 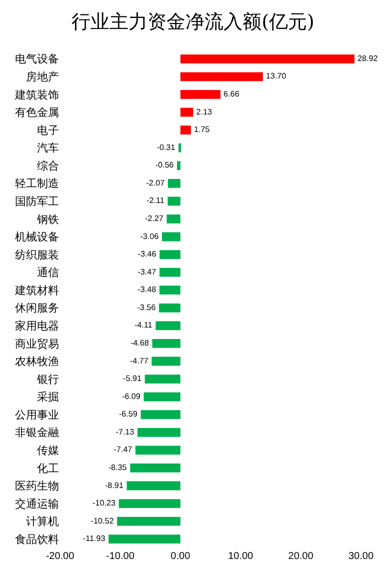 What do you see at coordinates (120, 556) in the screenshot?
I see `x-tick-label: -10.00` at bounding box center [120, 556].